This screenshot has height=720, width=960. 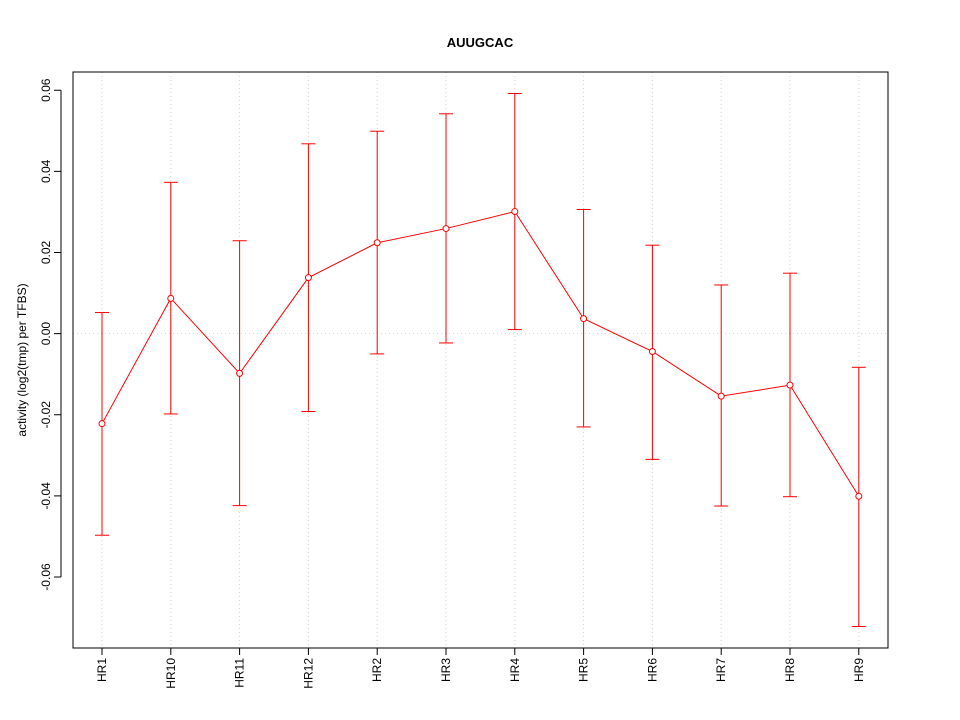 What do you see at coordinates (46, 90) in the screenshot?
I see `y-tick-label: 0.06` at bounding box center [46, 90].